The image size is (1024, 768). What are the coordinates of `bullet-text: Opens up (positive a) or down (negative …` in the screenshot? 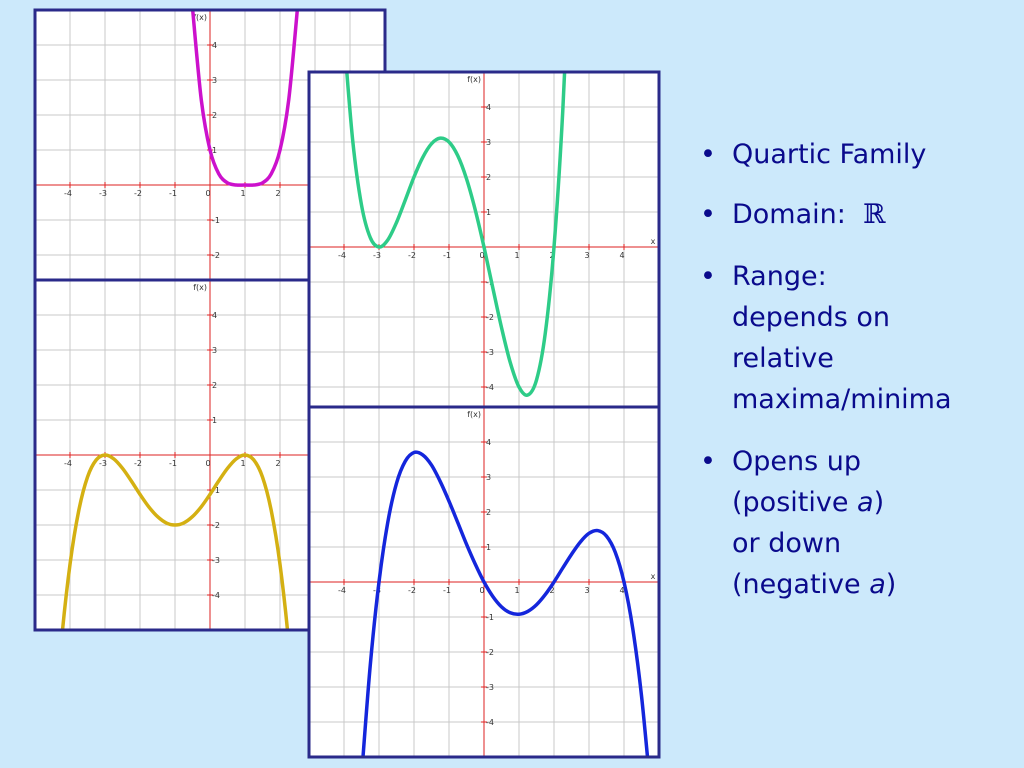 It's located at (814, 523).